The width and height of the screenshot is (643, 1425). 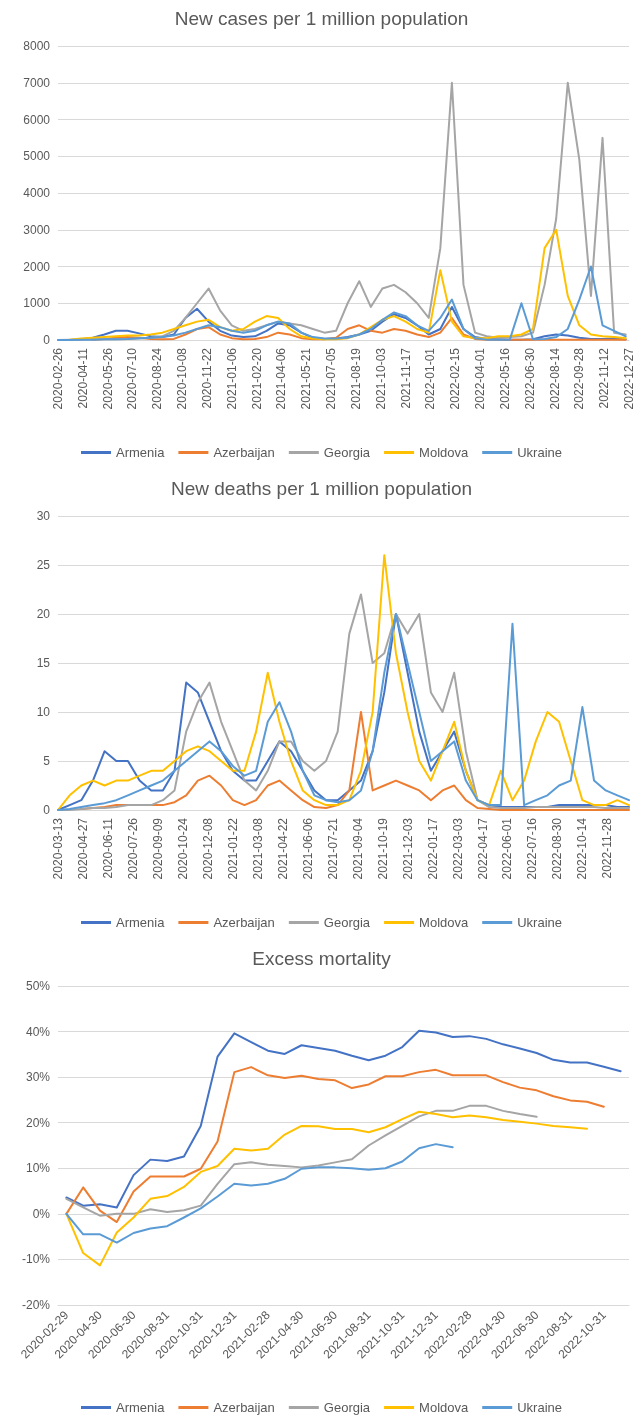 I want to click on y-tick-label: 6000, so click(x=37, y=119).